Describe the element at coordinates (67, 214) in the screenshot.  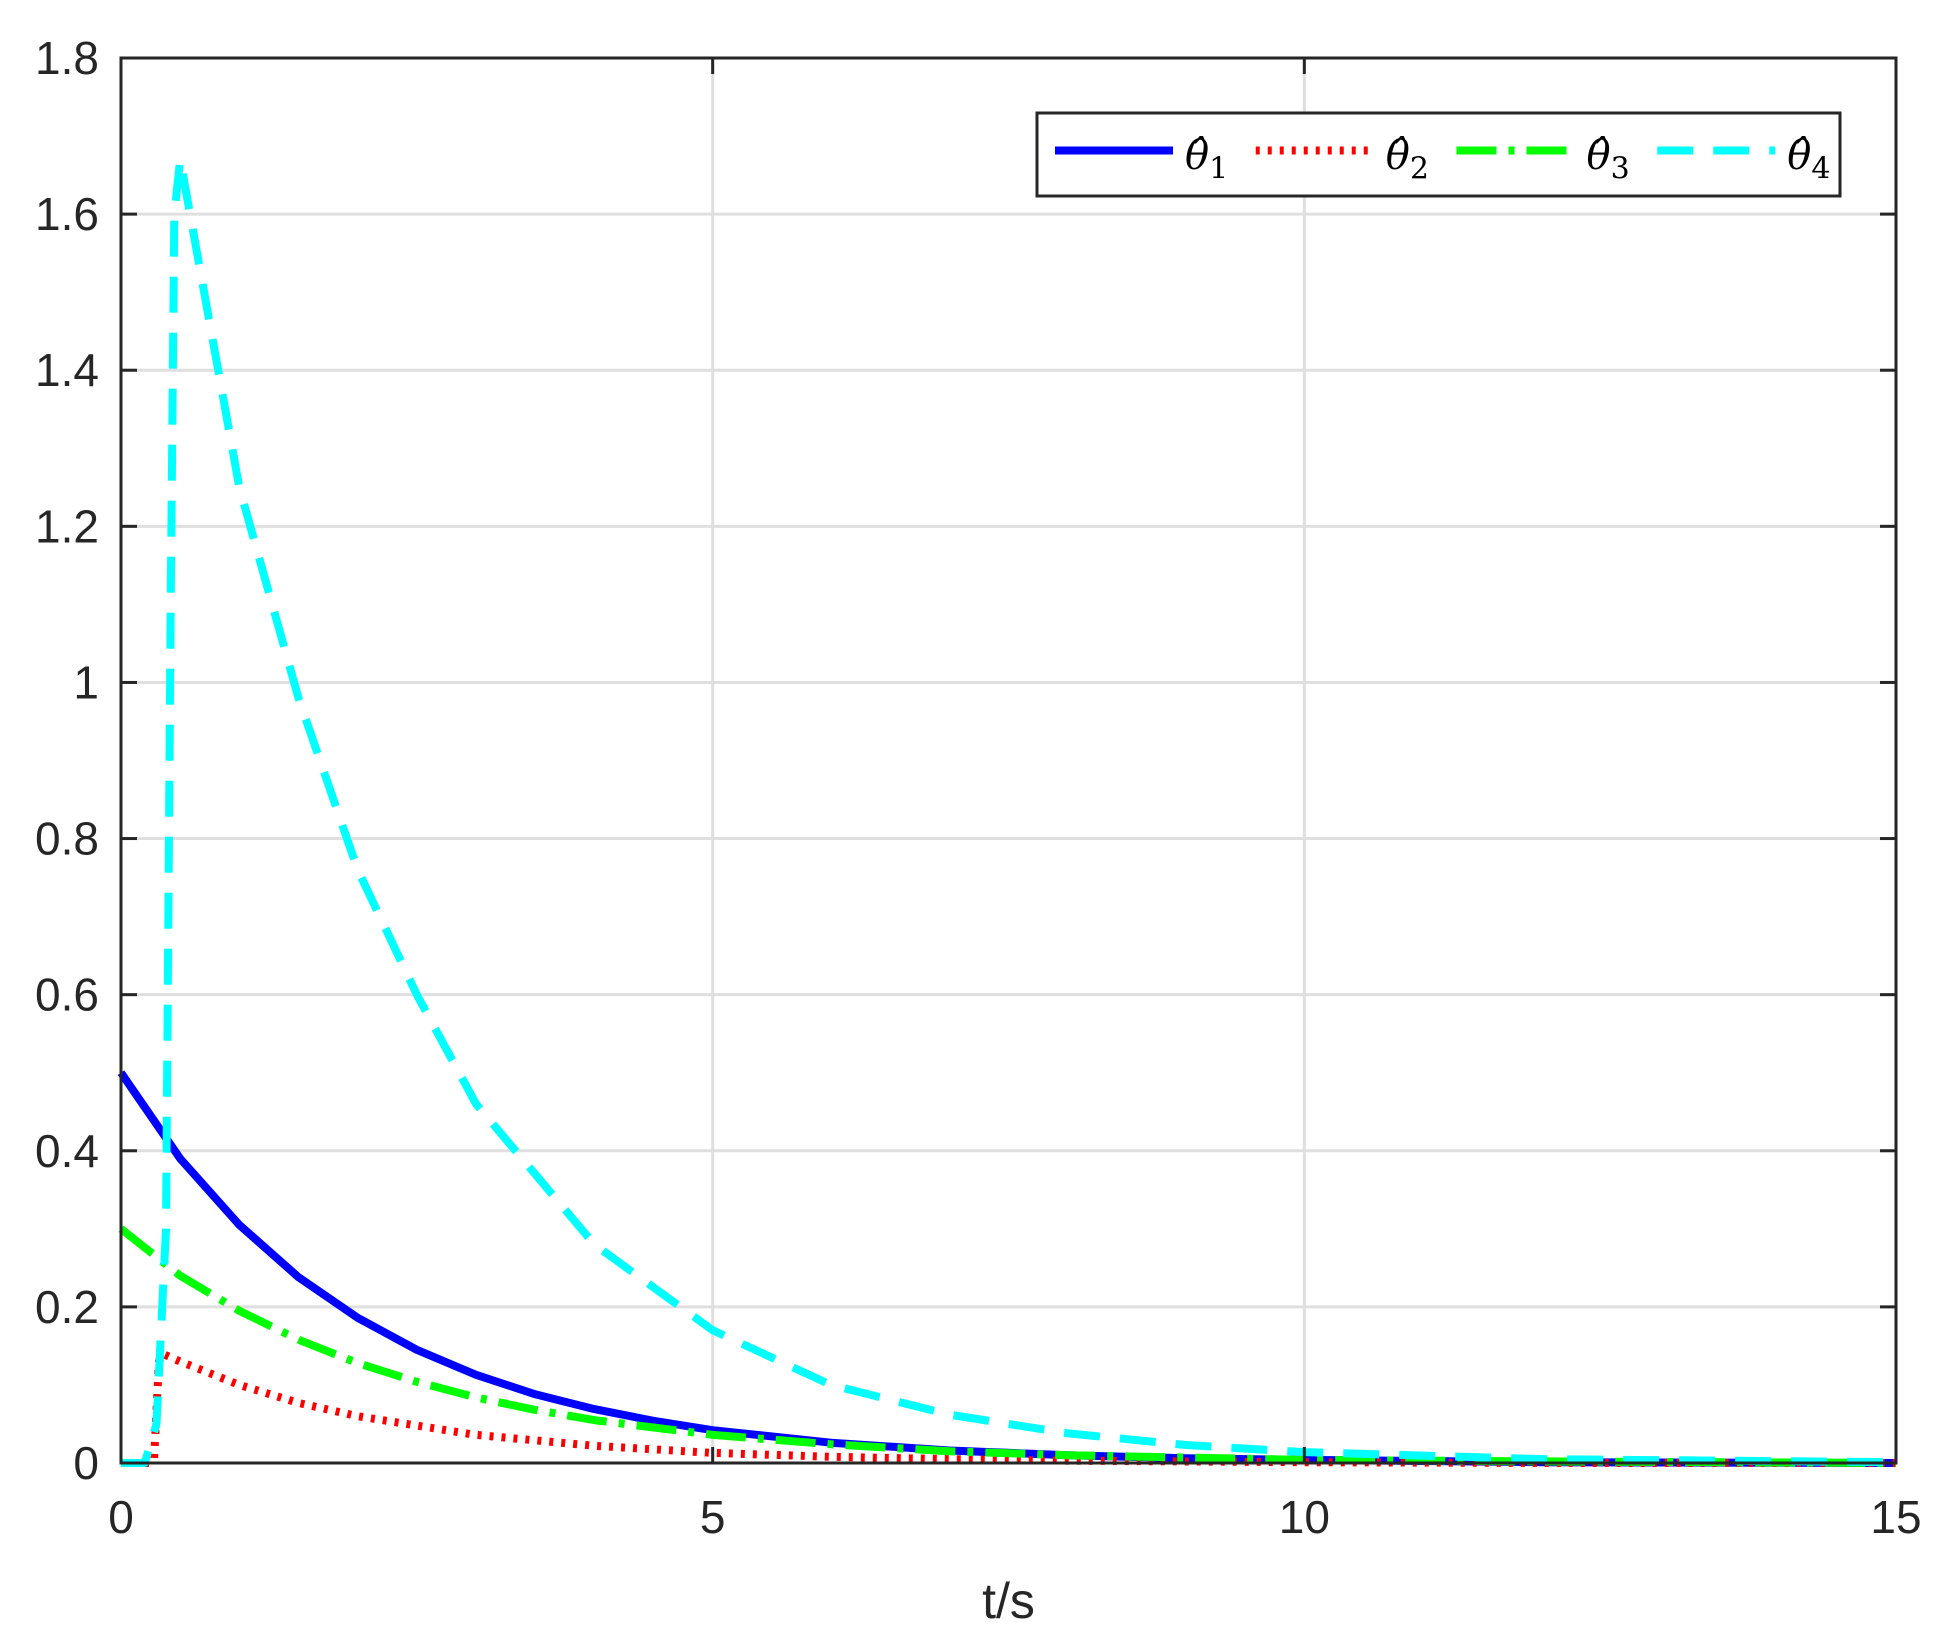
I see `y-tick-label: 1.6` at that location.